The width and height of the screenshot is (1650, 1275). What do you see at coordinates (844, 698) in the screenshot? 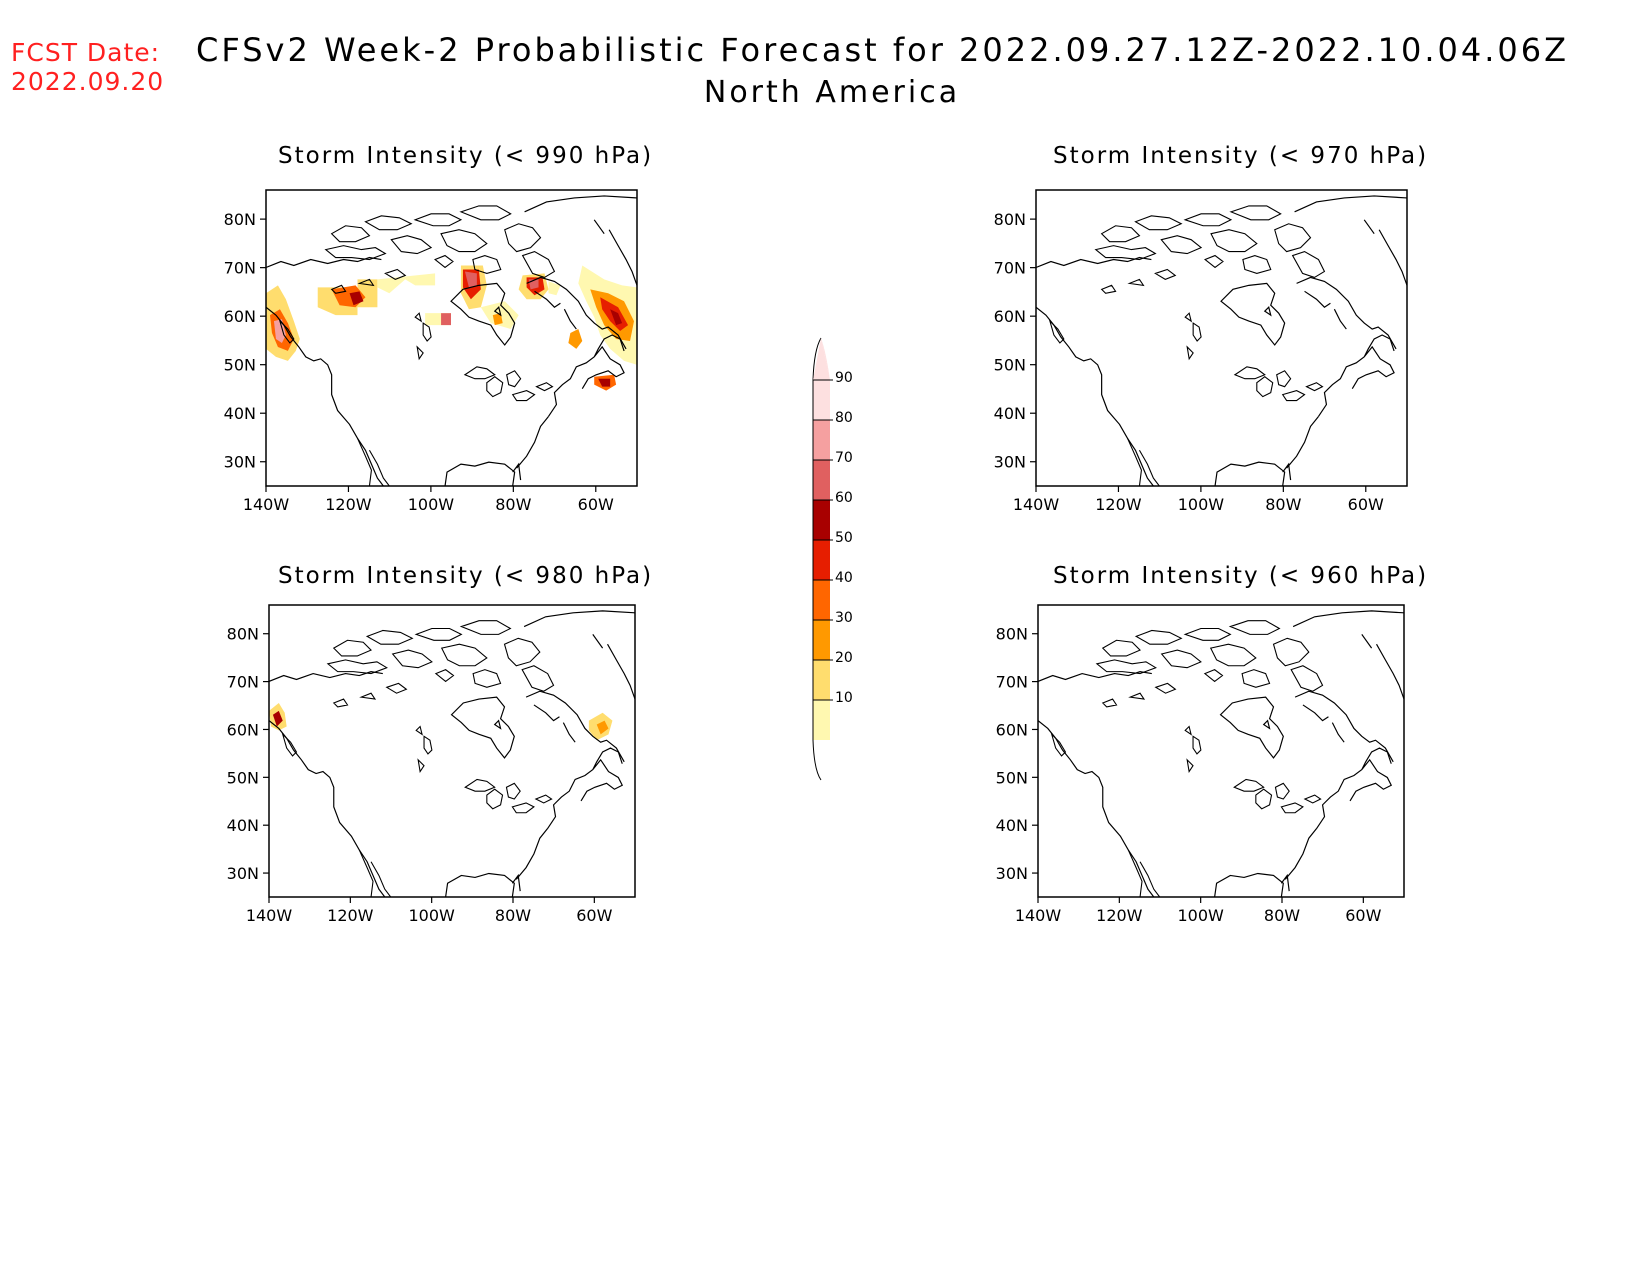
I see `colorbar-label: 10` at bounding box center [844, 698].